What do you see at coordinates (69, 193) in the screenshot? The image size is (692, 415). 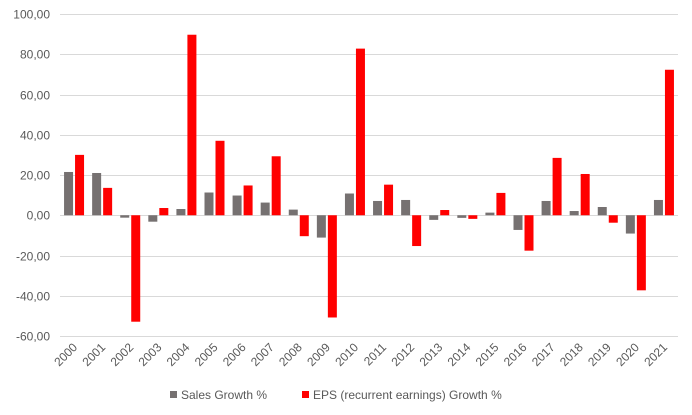 I see `bar-sales-growth-2000` at bounding box center [69, 193].